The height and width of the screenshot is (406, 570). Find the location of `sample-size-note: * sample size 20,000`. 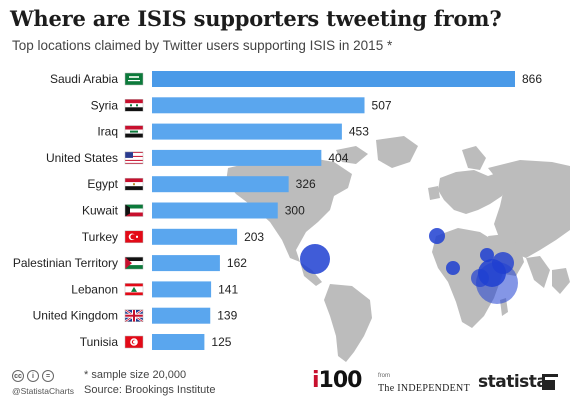

sample-size-note: * sample size 20,000 is located at coordinates (135, 375).